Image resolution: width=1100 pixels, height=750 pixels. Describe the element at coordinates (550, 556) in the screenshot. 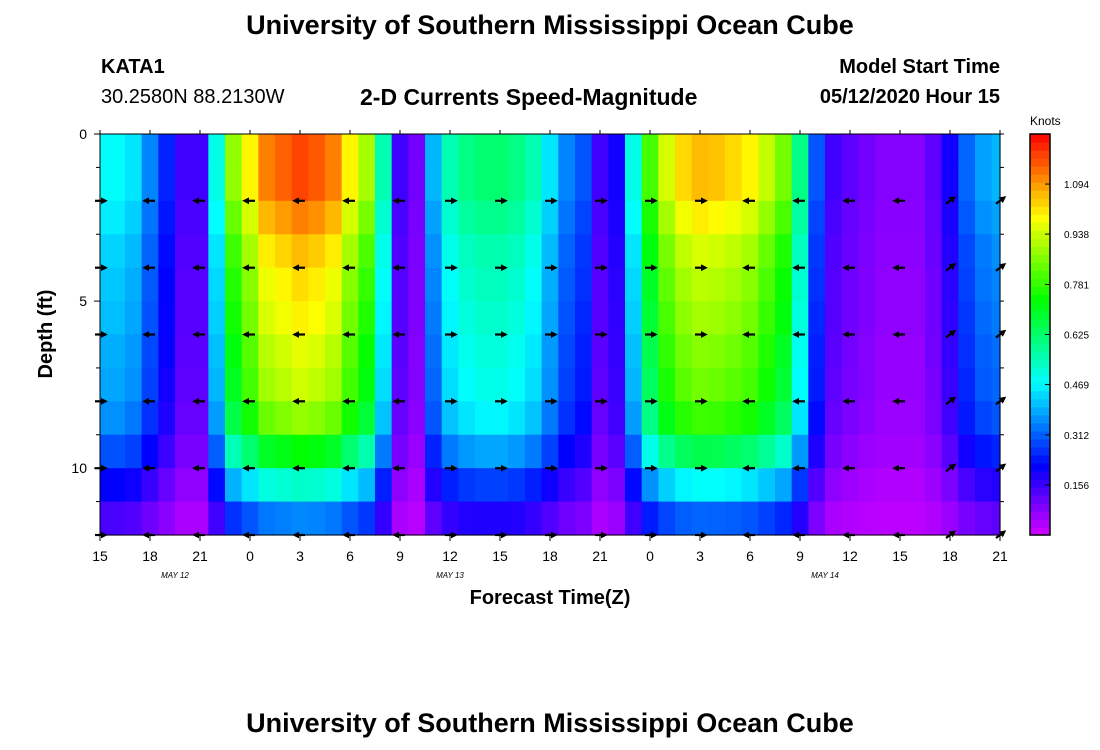

I see `x-tick-label: 18` at that location.